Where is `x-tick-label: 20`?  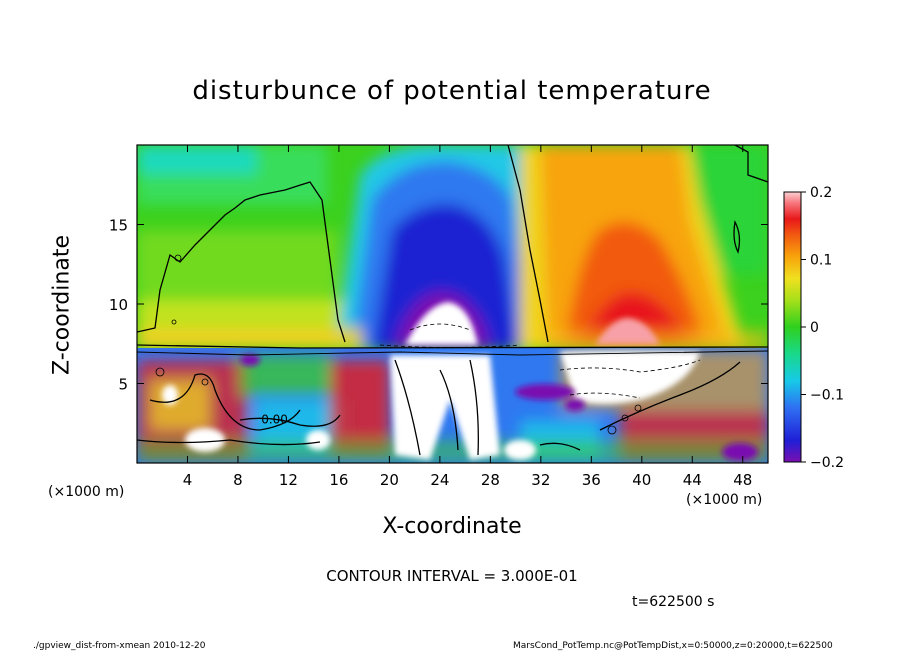 x-tick-label: 20 is located at coordinates (389, 480).